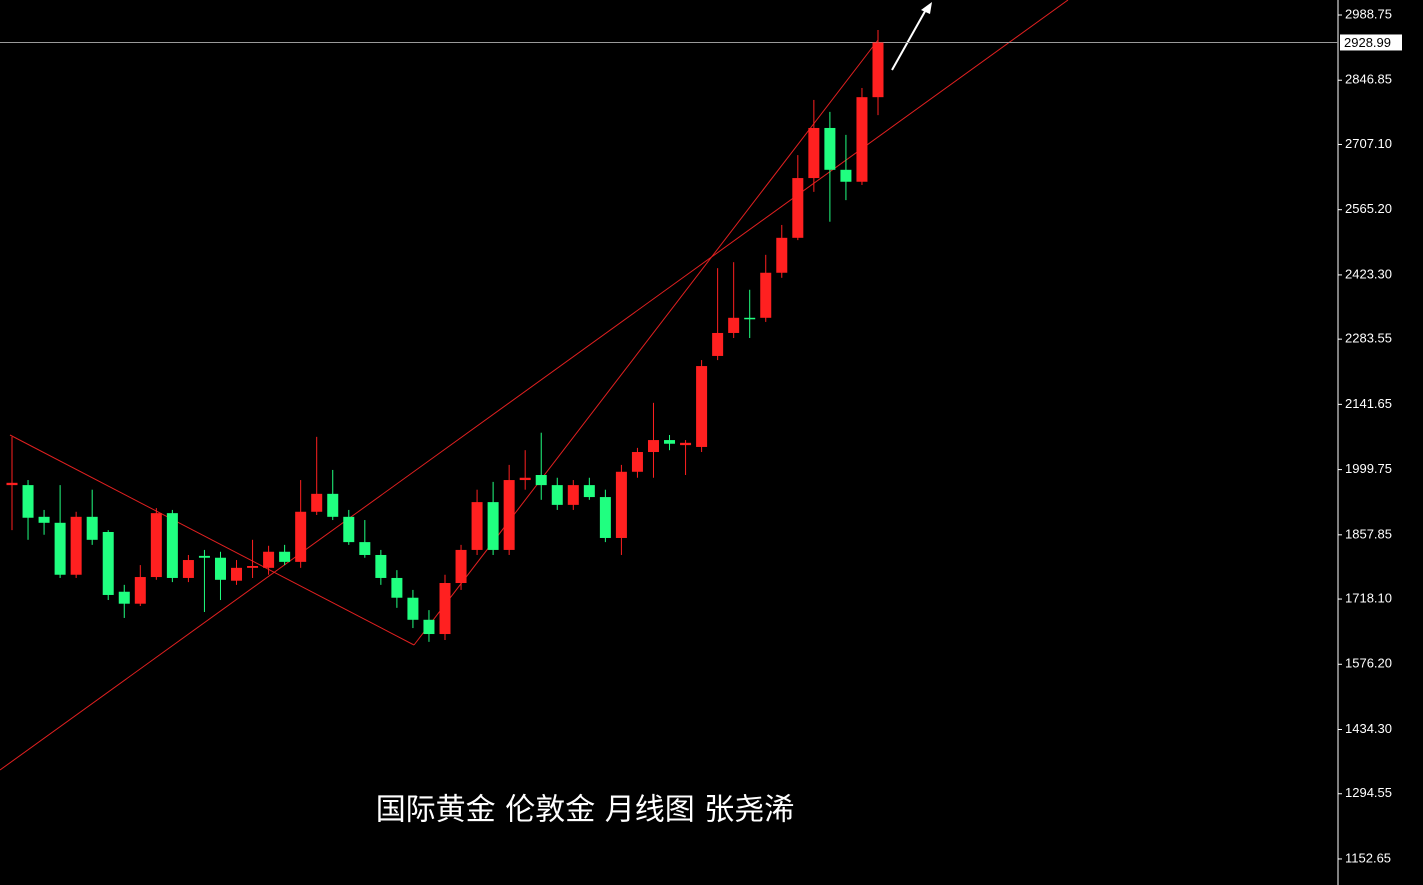 This screenshot has height=885, width=1423. What do you see at coordinates (910, 38) in the screenshot?
I see `arrow` at bounding box center [910, 38].